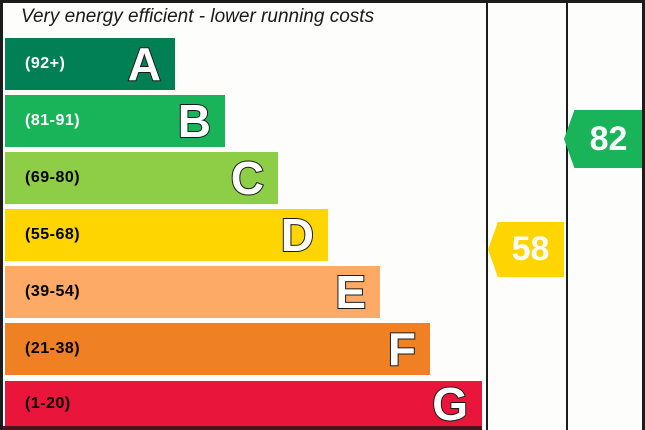  Describe the element at coordinates (608, 138) in the screenshot. I see `potential-rating-value: 82` at that location.